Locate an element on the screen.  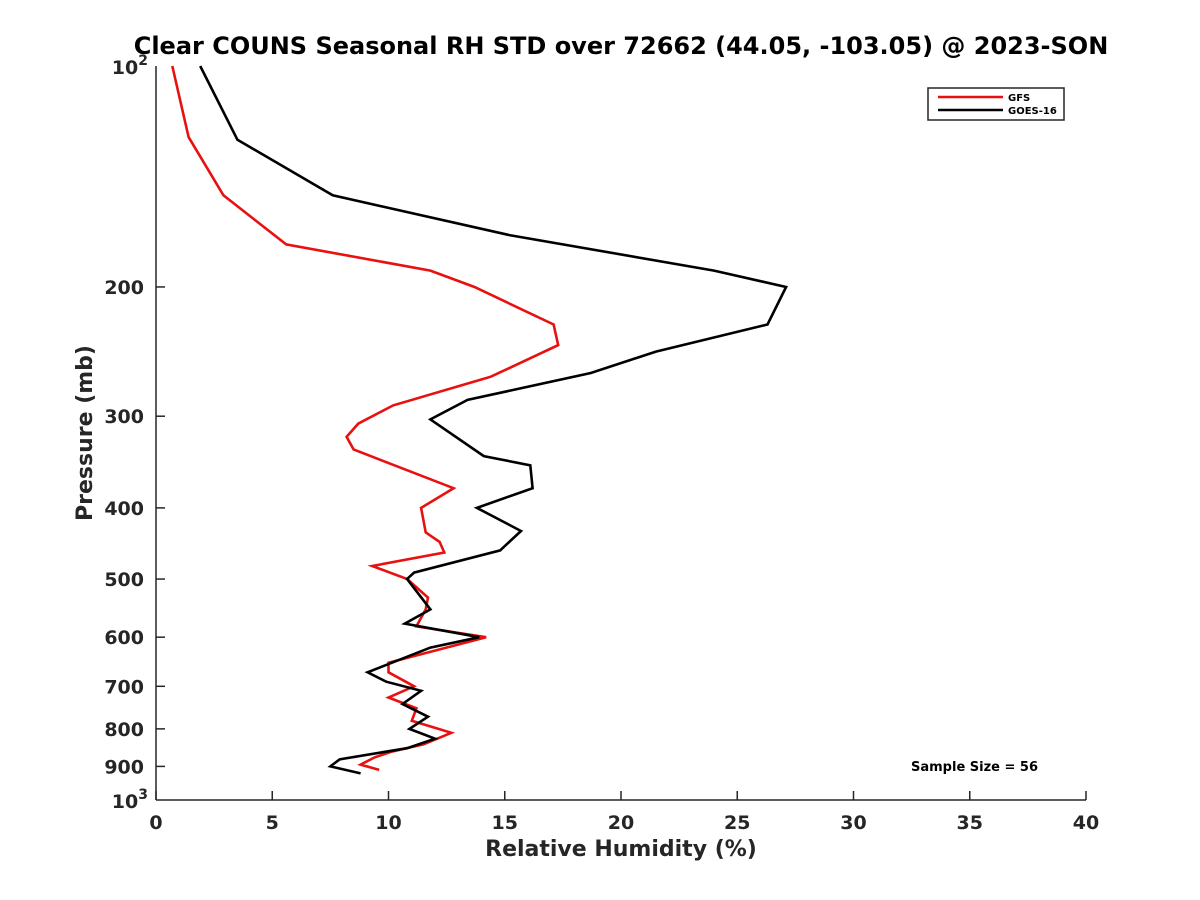
y-tick-label-power: 10² is located at coordinates (130, 66).